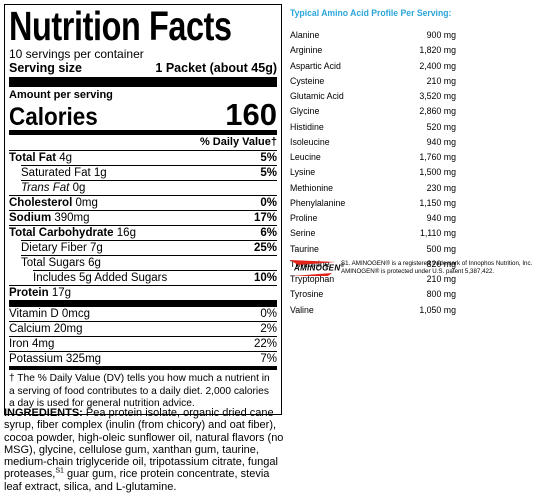 The image size is (533, 498). Describe the element at coordinates (61, 233) in the screenshot. I see `nutrient-name: Total Carbohydrate` at that location.